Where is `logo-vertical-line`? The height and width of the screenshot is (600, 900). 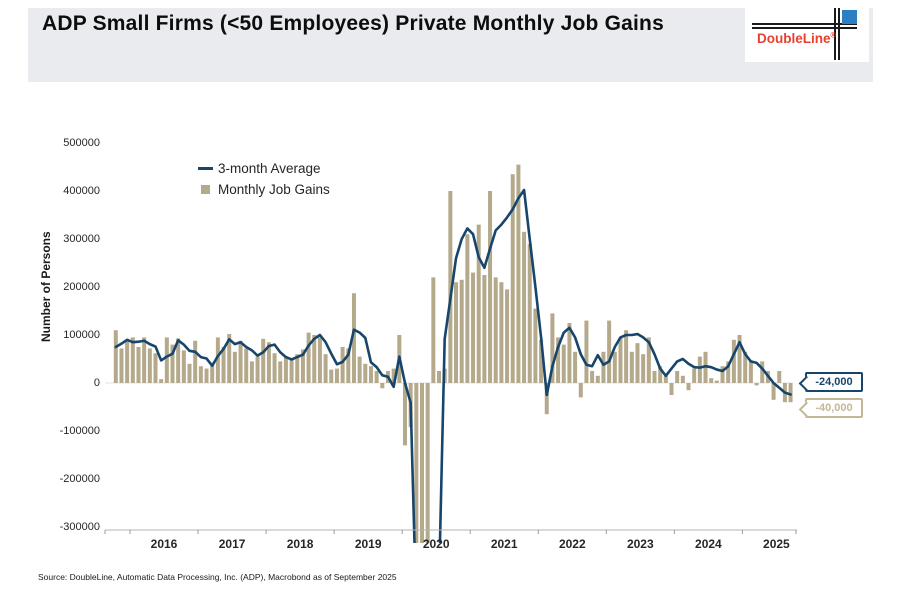 logo-vertical-line is located at coordinates (835, 34).